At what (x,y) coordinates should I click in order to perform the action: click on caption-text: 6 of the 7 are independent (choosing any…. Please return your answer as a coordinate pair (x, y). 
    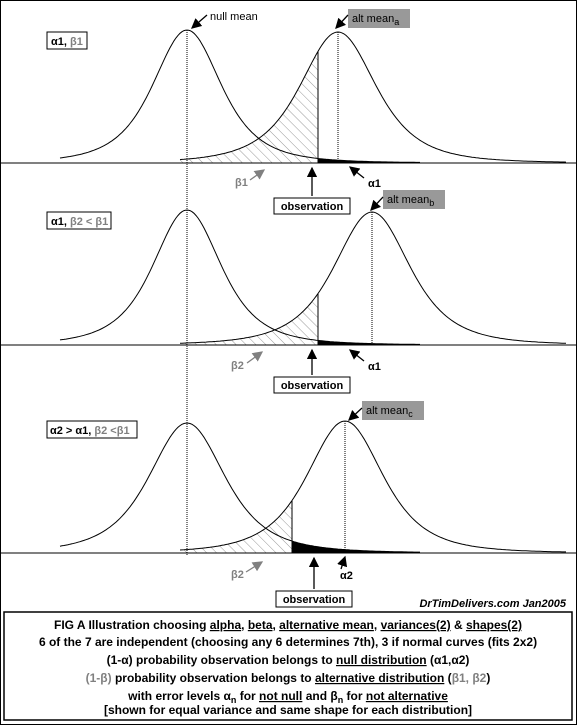
    Looking at the image, I should click on (288, 642).